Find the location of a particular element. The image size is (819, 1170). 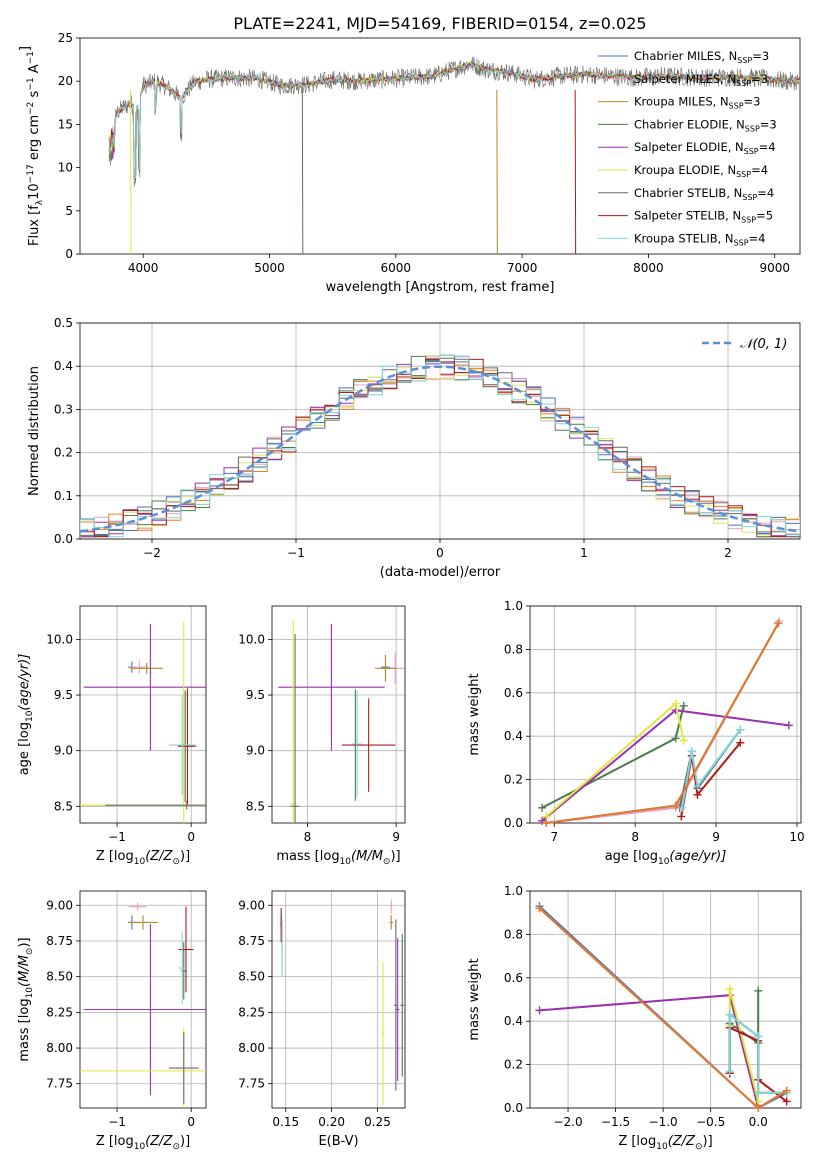

spectrum-ylabel: Flux [fλ10−17 erg cm−2 s−1 A−1] is located at coordinates (31, 146).